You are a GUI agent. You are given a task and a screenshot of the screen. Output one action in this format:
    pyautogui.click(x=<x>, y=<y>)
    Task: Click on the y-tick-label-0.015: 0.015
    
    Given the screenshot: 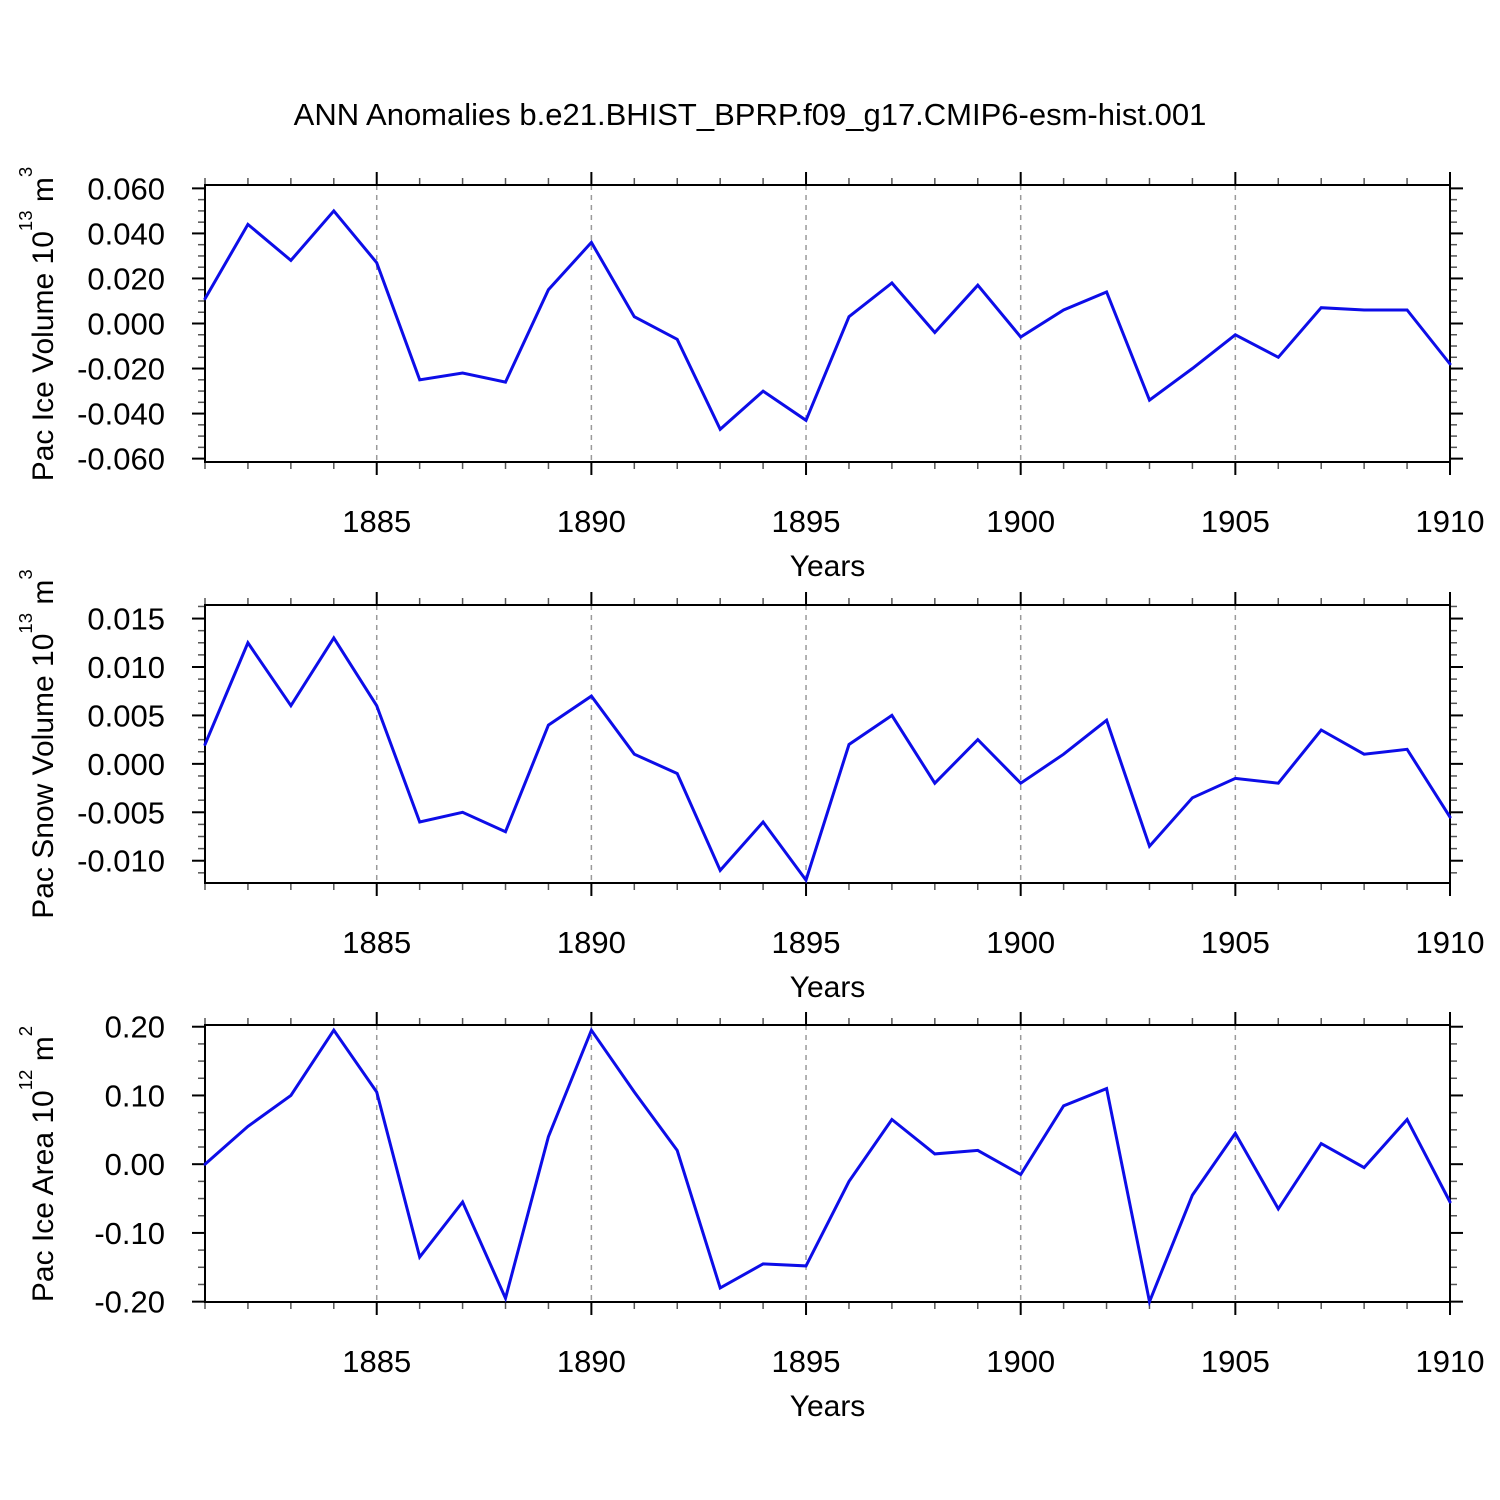 What is the action you would take?
    pyautogui.click(x=126, y=619)
    